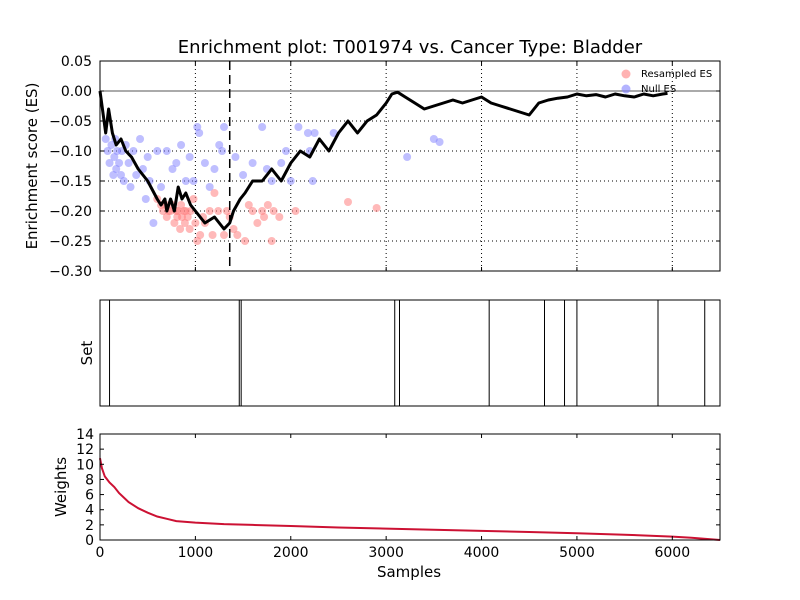 The image size is (800, 600). I want to click on weights-plot-frame, so click(410, 487).